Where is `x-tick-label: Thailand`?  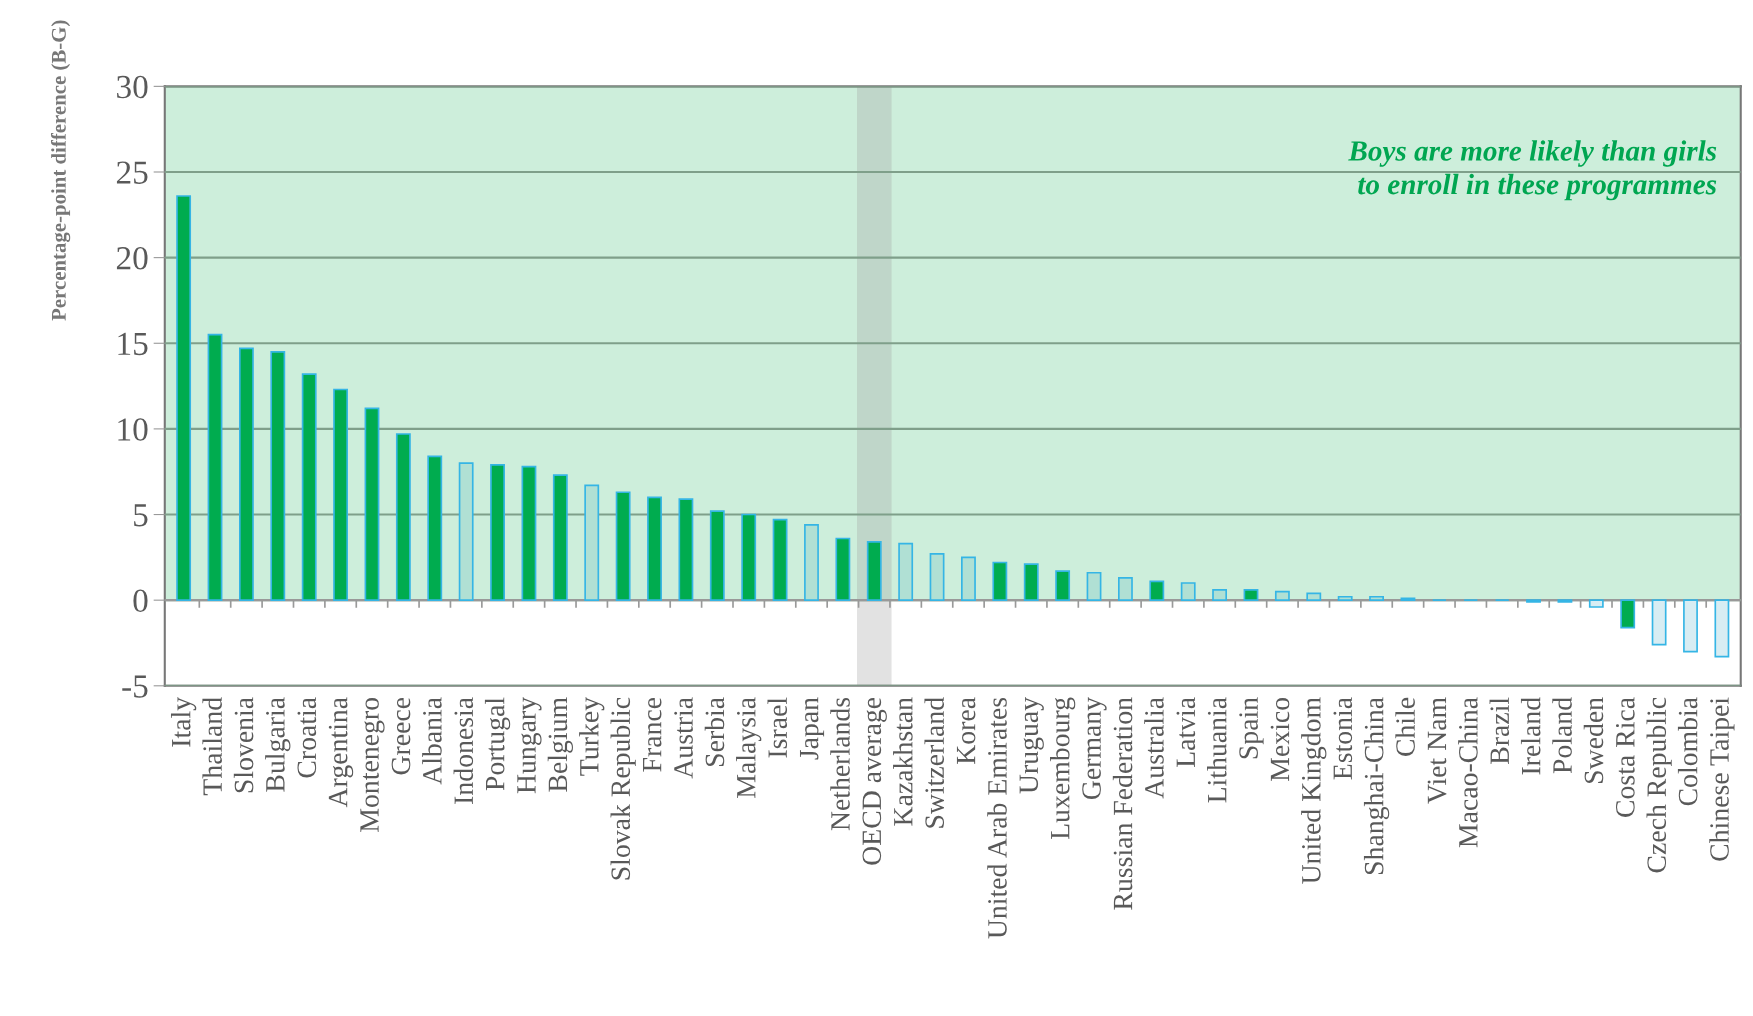 x-tick-label: Thailand is located at coordinates (212, 746).